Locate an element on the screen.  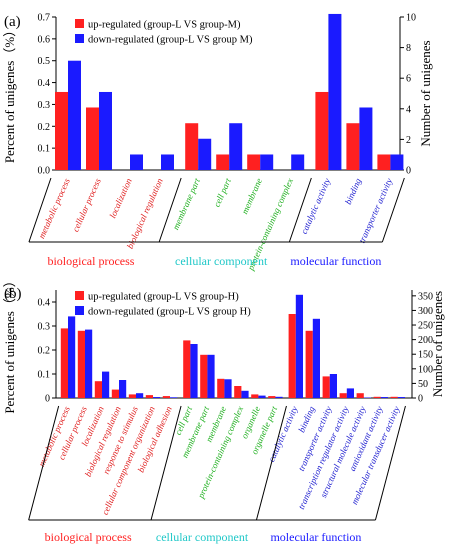
category-label: membrane part is located at coordinates (186, 203).